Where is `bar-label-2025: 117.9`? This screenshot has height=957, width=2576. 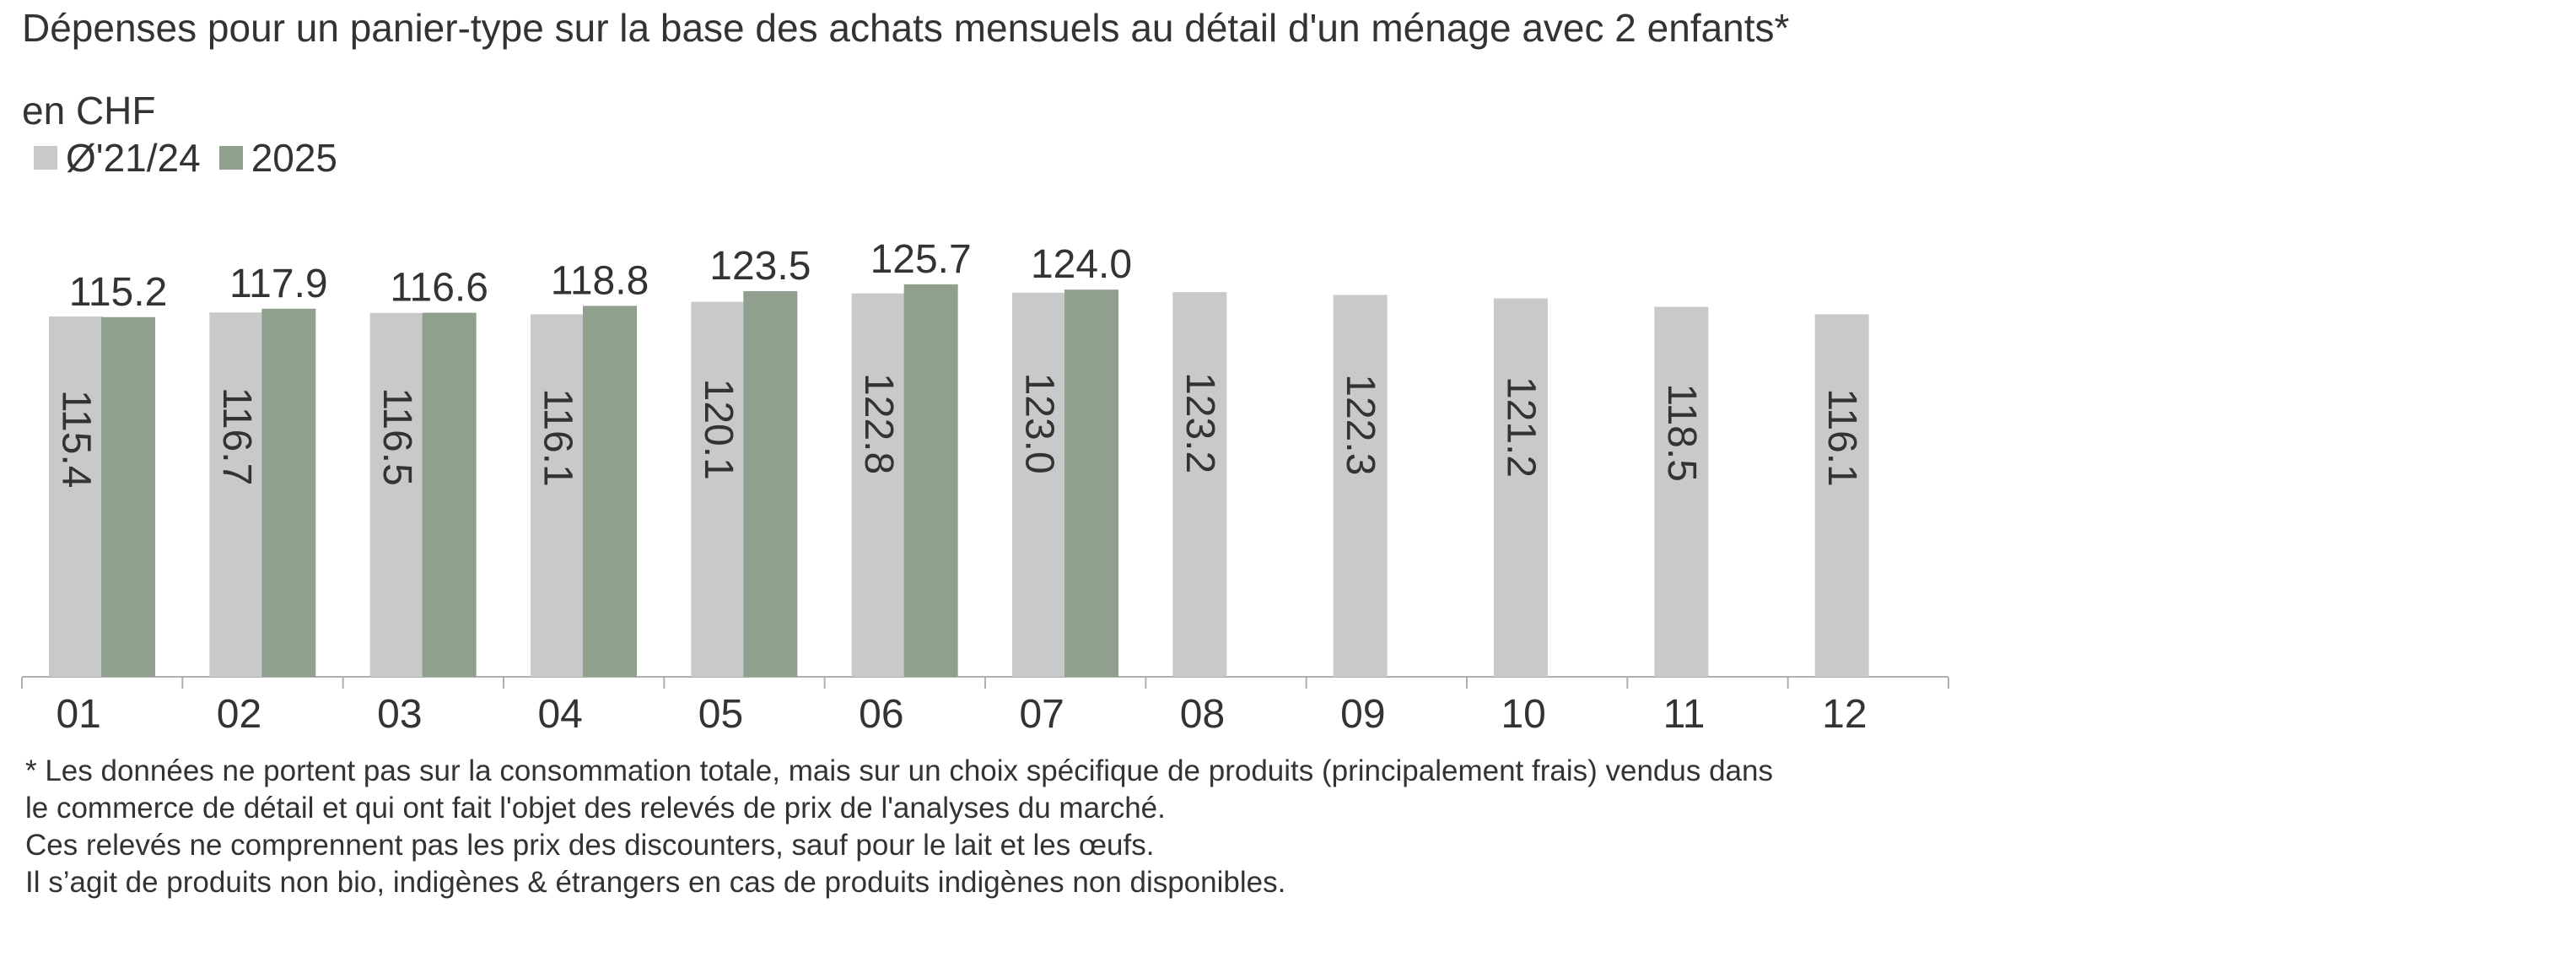 bar-label-2025: 117.9 is located at coordinates (278, 284).